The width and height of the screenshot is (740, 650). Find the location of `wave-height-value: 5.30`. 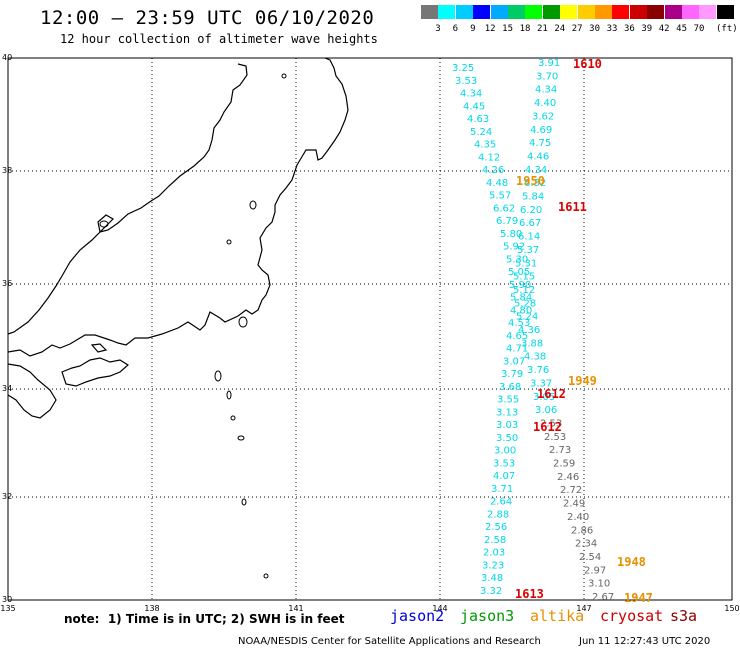

wave-height-value: 5.30 is located at coordinates (517, 259).